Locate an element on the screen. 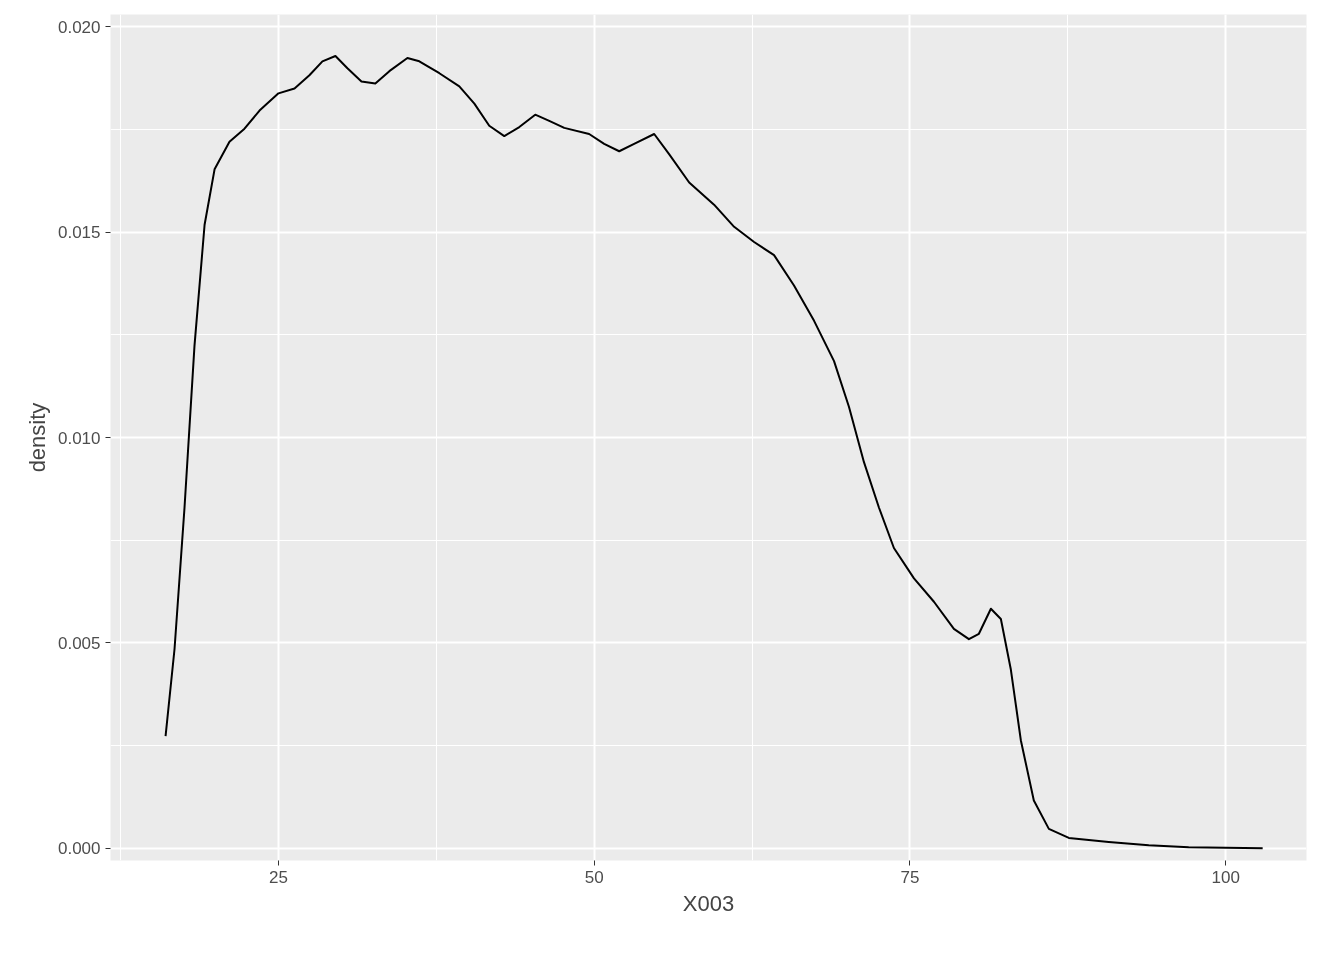  x-tick-label: 25 is located at coordinates (278, 877).